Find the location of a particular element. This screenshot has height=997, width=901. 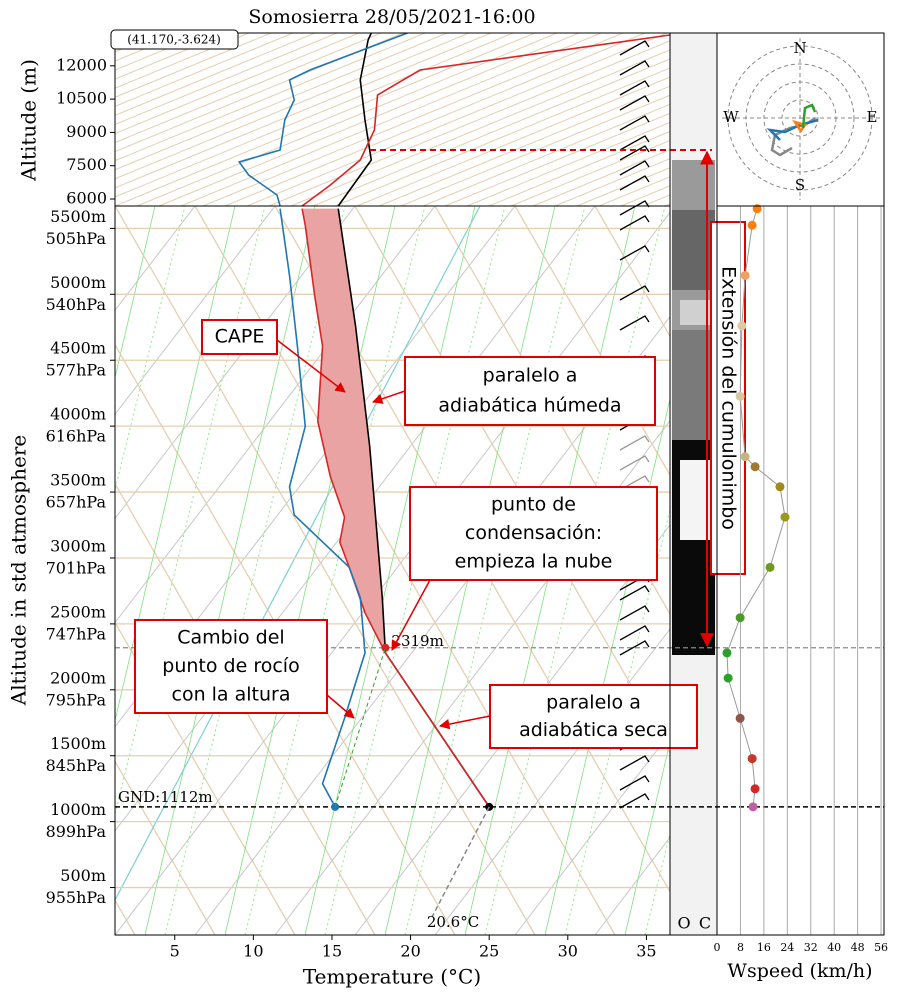

annotation-text: punto de rocío is located at coordinates (230, 666).